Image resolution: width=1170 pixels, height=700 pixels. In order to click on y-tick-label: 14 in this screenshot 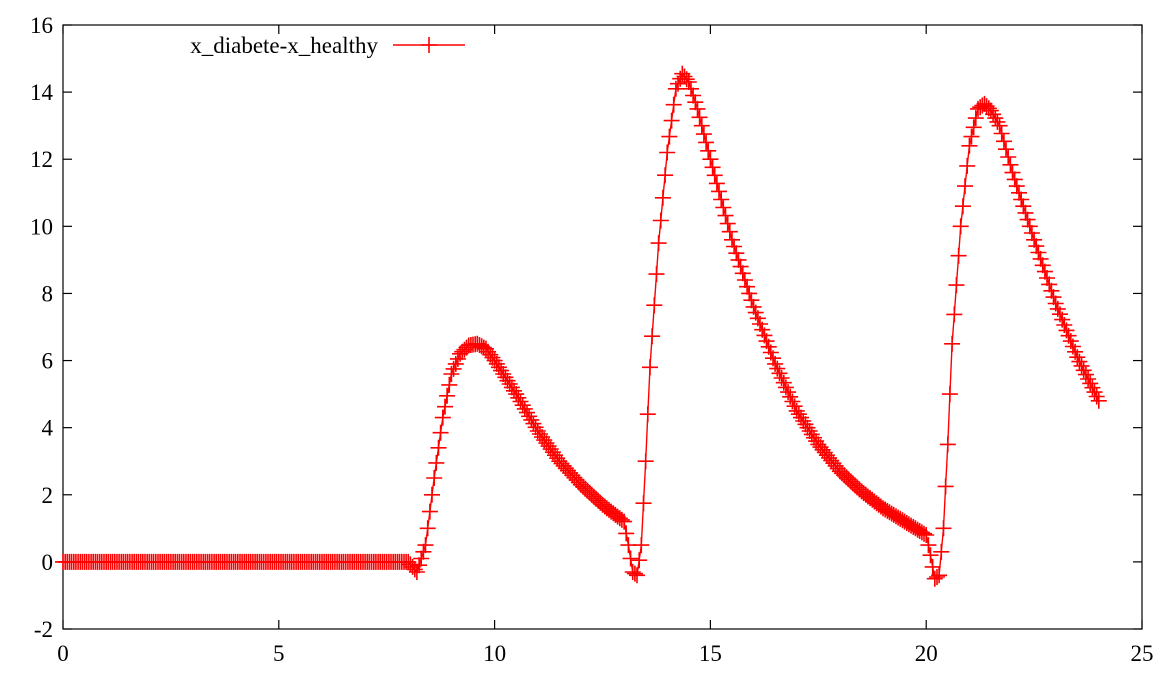, I will do `click(42, 92)`.